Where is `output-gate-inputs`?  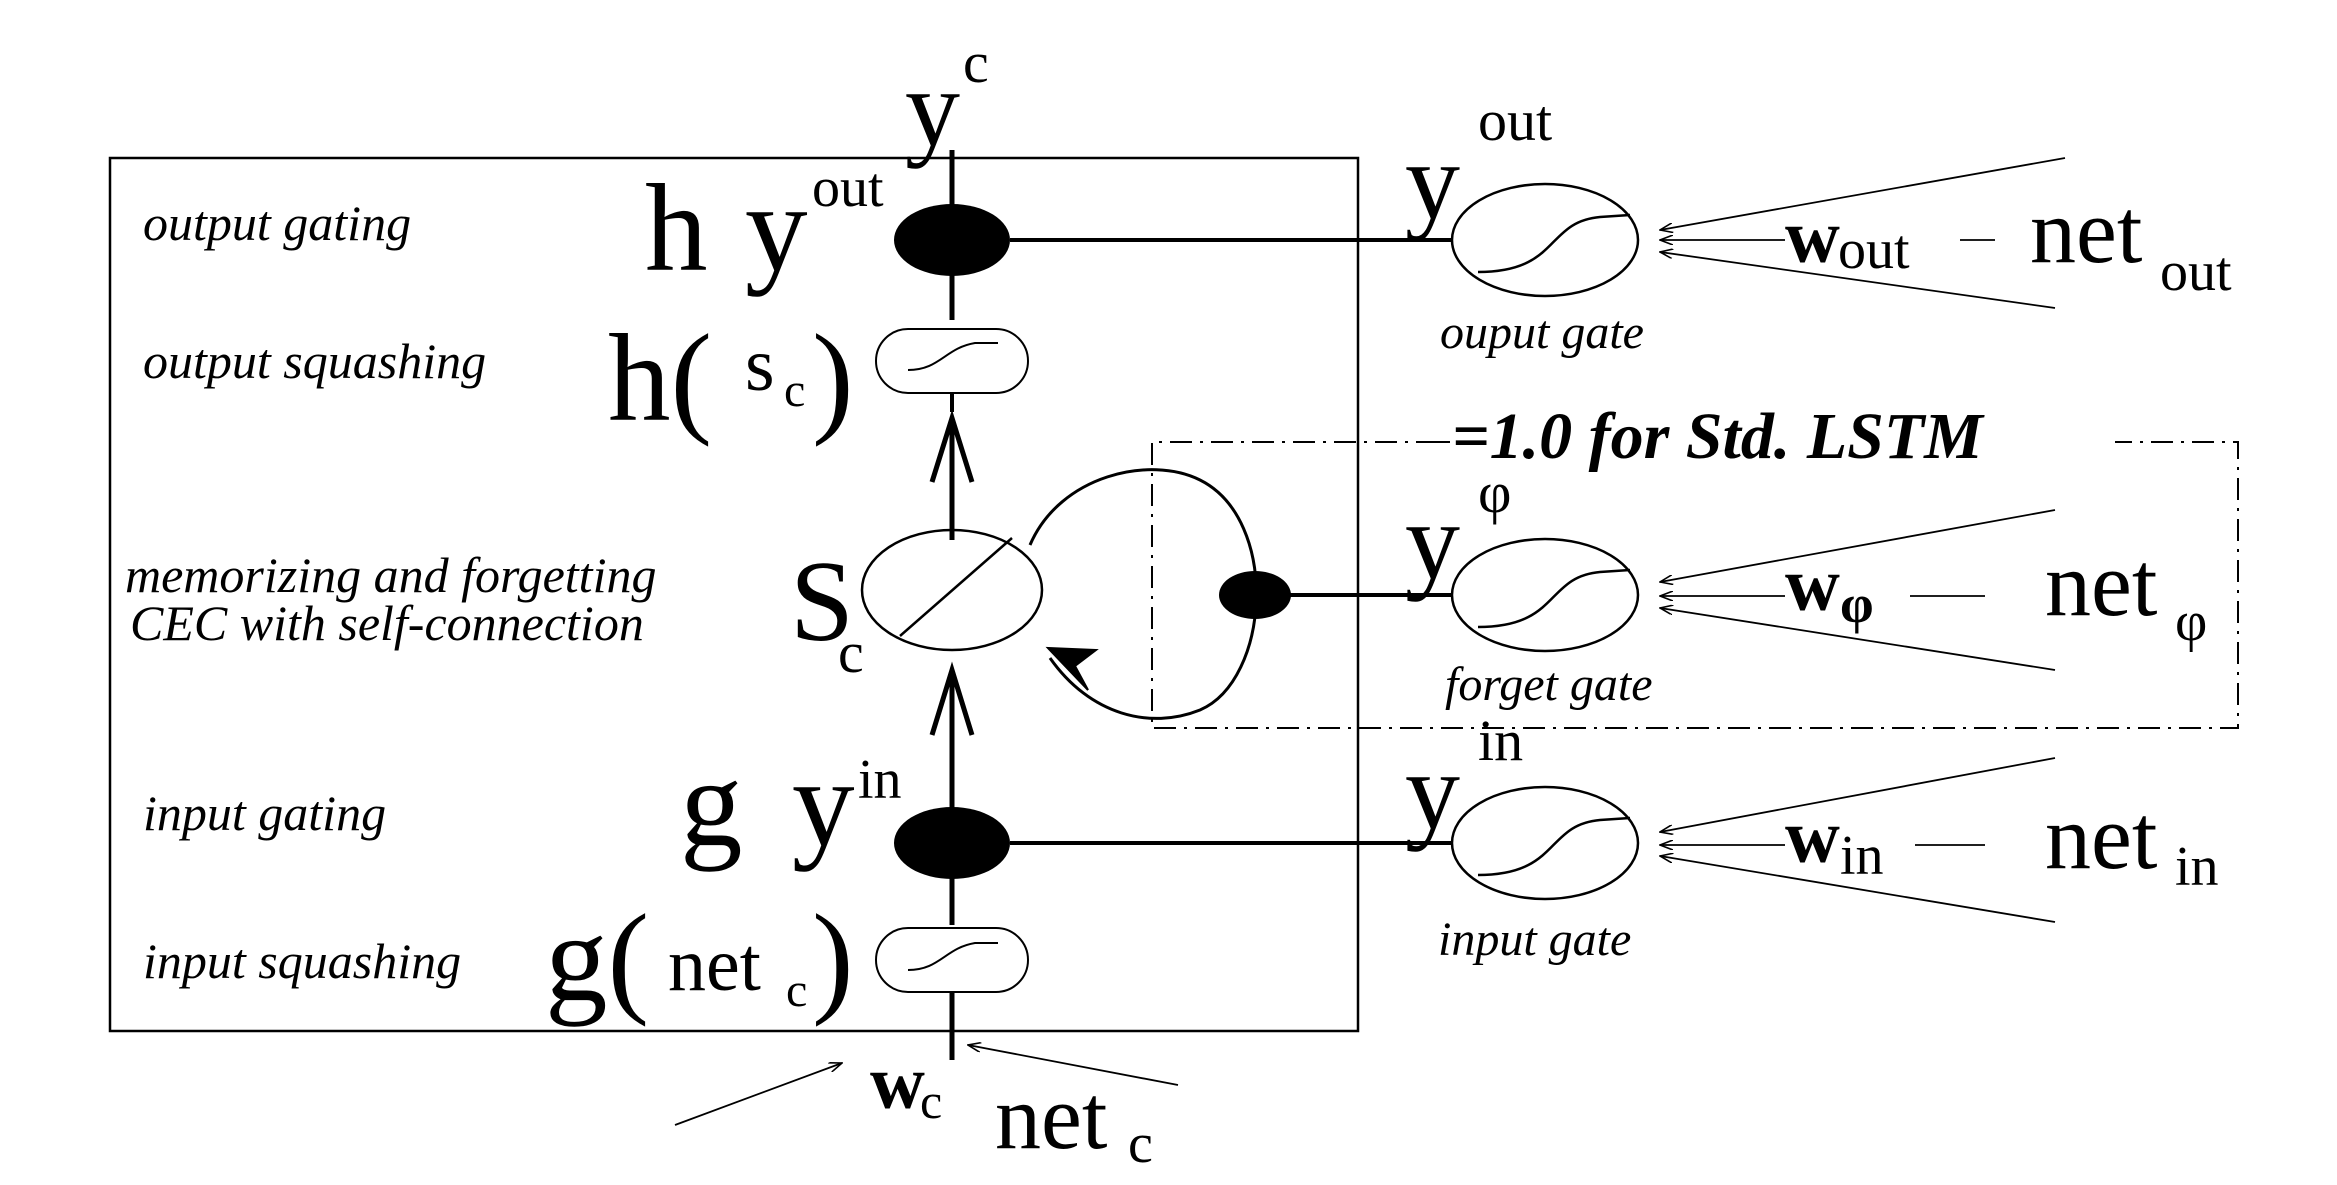 output-gate-inputs is located at coordinates (1863, 233).